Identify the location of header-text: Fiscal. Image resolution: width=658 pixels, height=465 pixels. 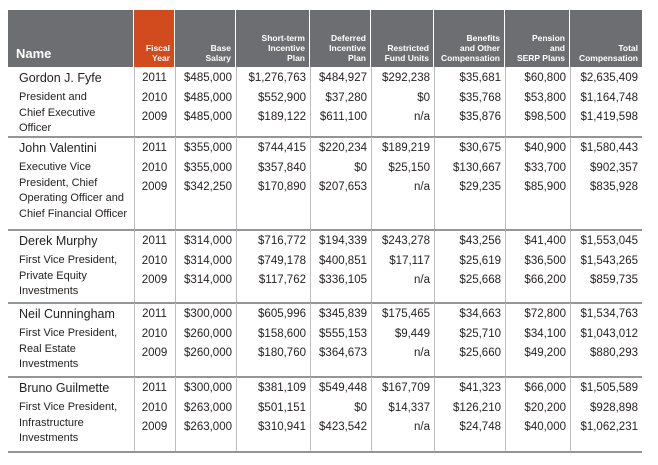
(157, 48).